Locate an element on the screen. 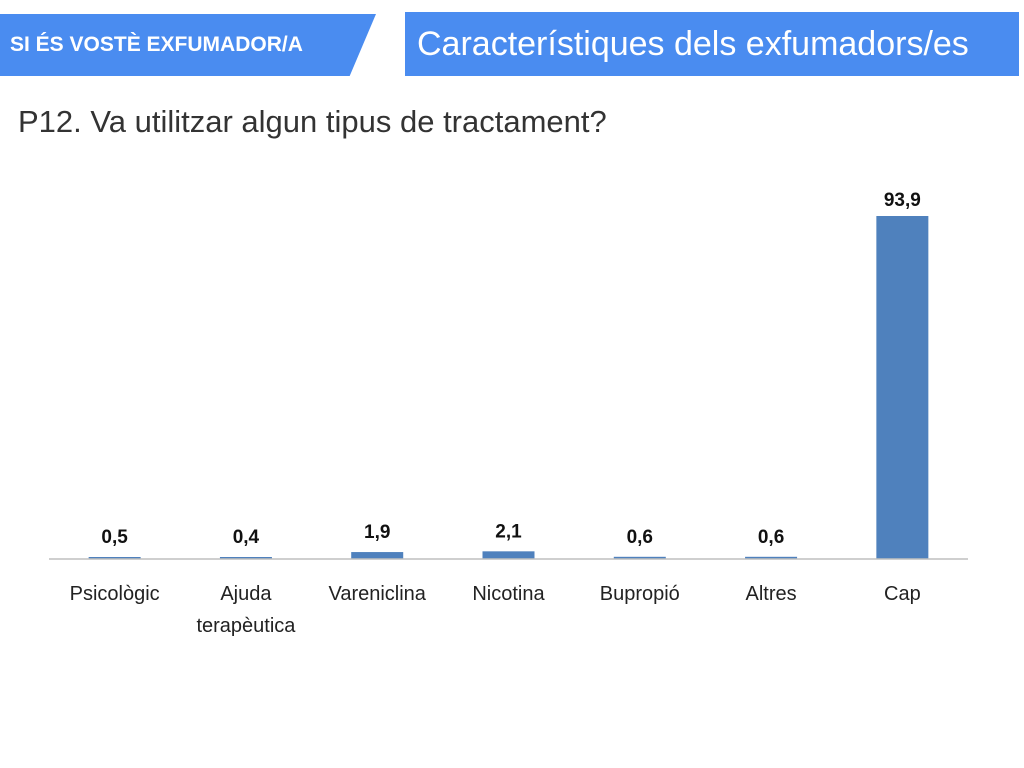 The image size is (1024, 768). category-label-1-line-1: terapèutica is located at coordinates (246, 626).